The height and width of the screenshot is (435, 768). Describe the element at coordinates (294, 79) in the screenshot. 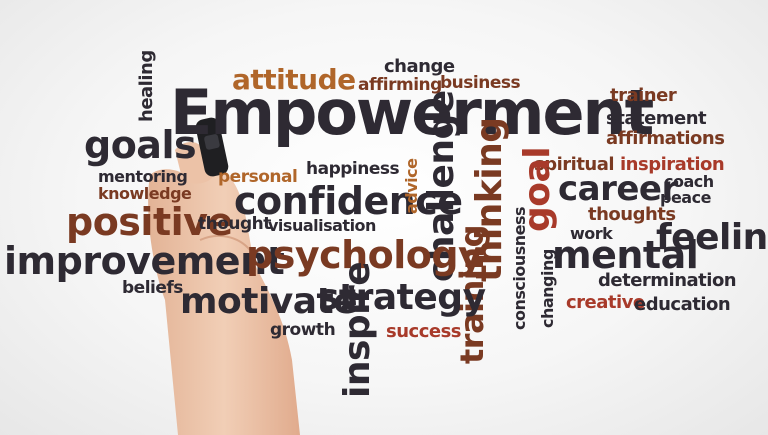

I see `word-attitude: attitude` at that location.